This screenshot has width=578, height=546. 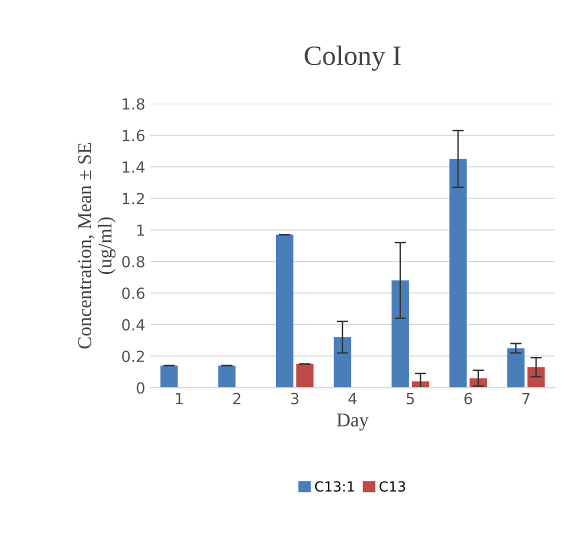 I want to click on y-tick-label: 0.6, so click(x=133, y=293).